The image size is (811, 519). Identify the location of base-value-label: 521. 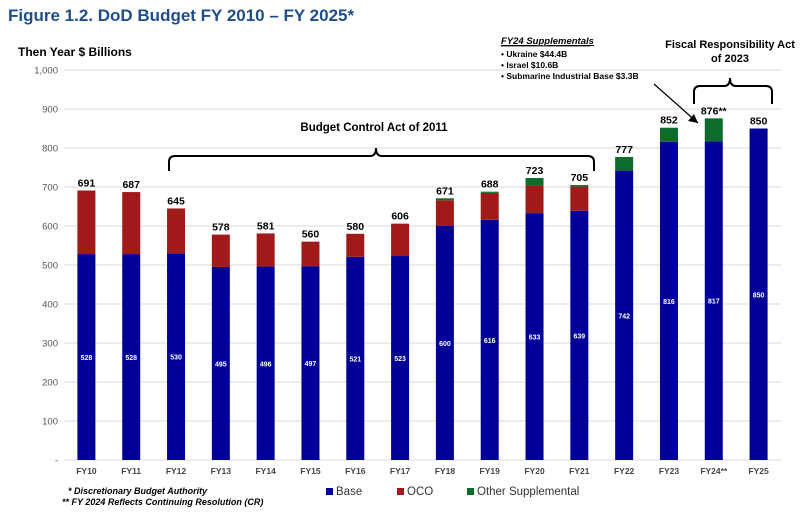
(355, 359).